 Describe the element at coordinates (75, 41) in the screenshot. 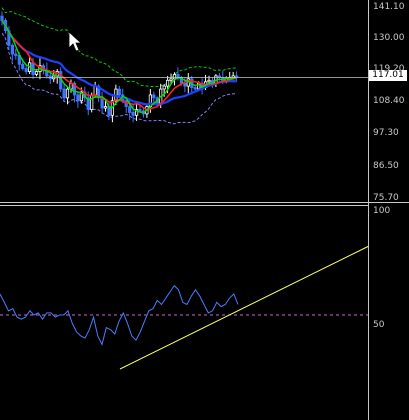

I see `mouse-cursor-icon` at that location.